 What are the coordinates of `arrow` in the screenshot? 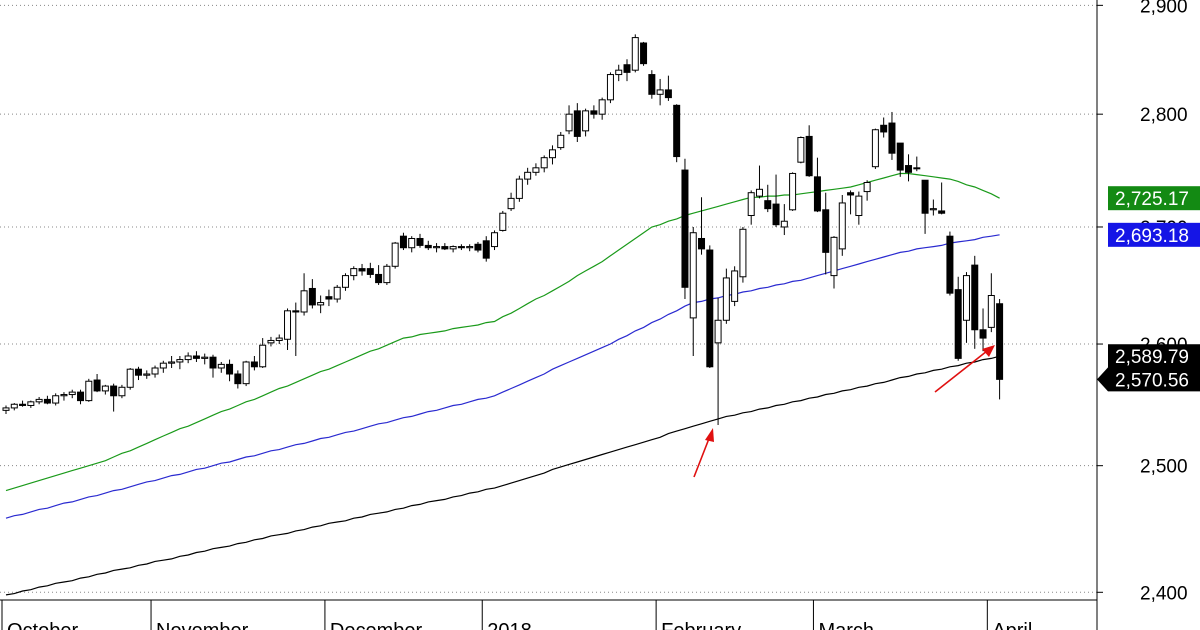 It's located at (961, 371).